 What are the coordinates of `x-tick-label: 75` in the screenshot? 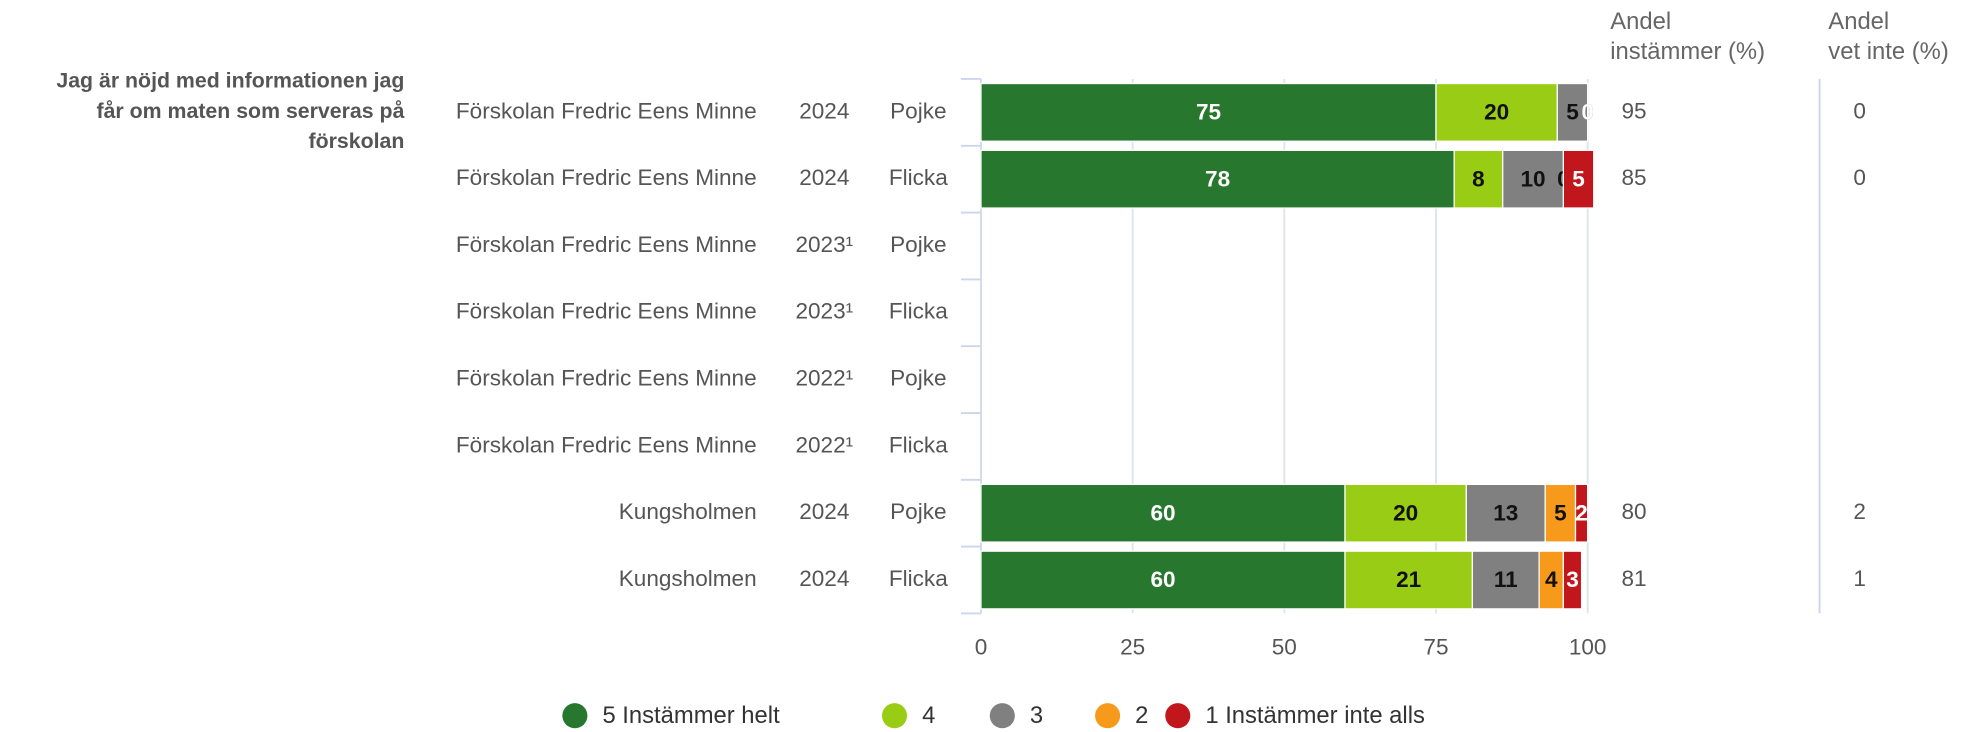 It's located at (1435, 646).